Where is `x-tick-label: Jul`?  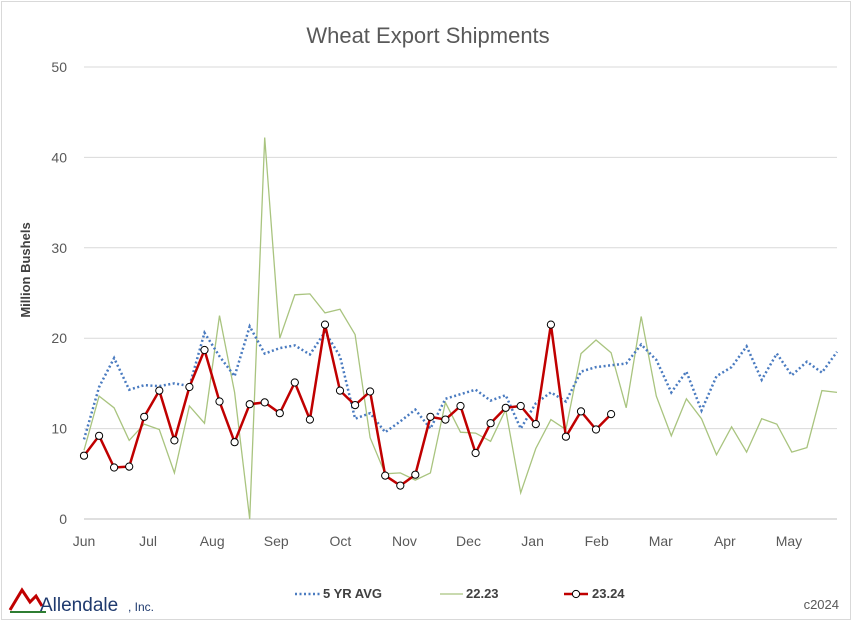
x-tick-label: Jul is located at coordinates (148, 541).